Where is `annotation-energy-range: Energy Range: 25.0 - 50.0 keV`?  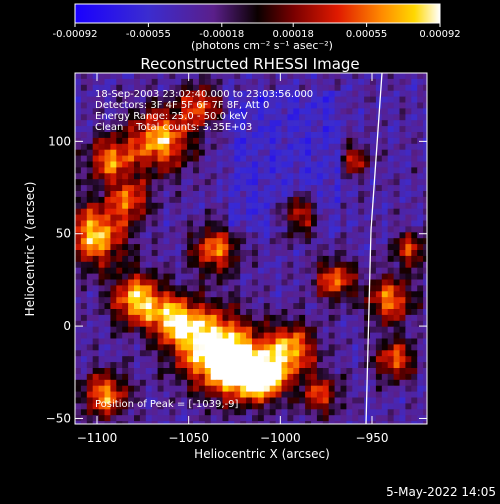 annotation-energy-range: Energy Range: 25.0 - 50.0 keV is located at coordinates (171, 116).